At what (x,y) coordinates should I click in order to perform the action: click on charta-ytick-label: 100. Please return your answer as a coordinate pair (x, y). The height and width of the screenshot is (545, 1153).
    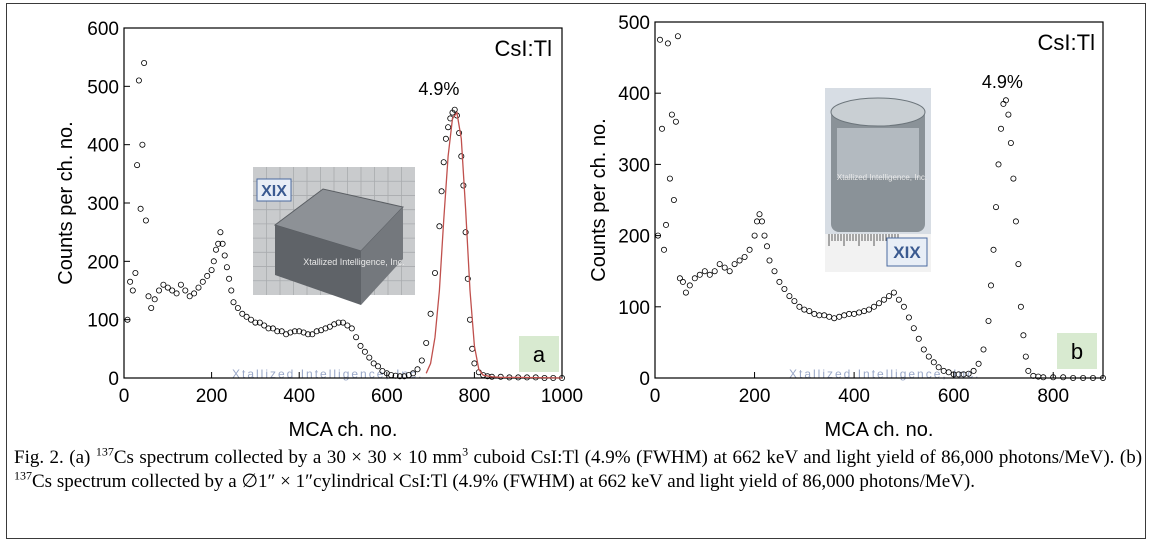
    Looking at the image, I should click on (103, 321).